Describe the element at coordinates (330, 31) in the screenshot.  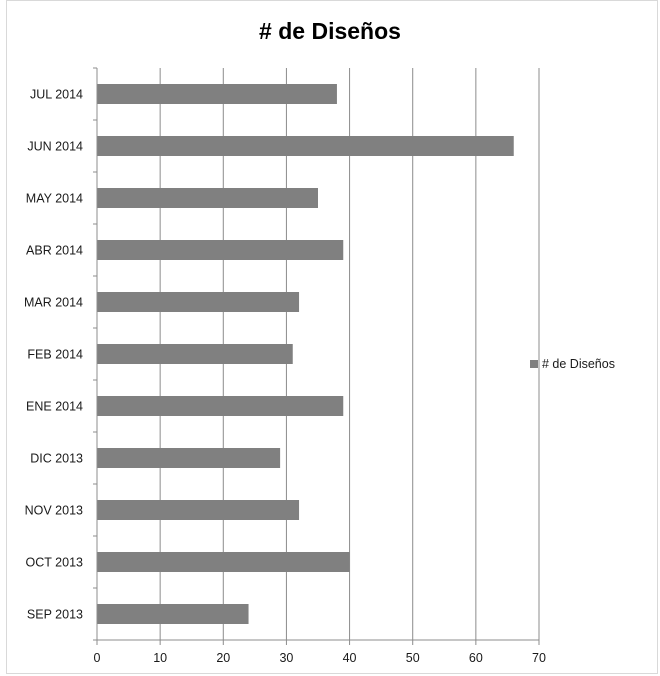
I see `chart-title: # de Diseños` at that location.